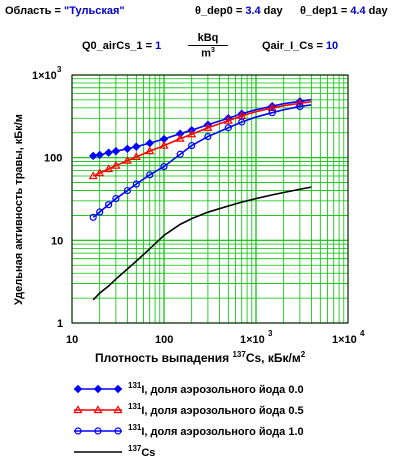 The width and height of the screenshot is (411, 465). Describe the element at coordinates (19, 209) in the screenshot. I see `y-axis-label: Удельная активность травы, кБк/м` at that location.